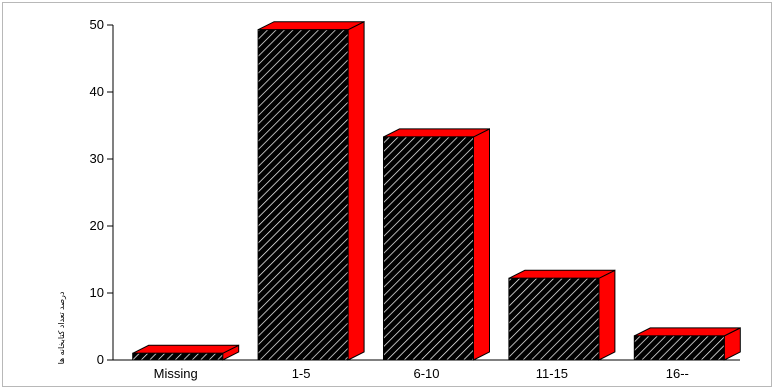 The image size is (776, 391). Describe the element at coordinates (100, 359) in the screenshot. I see `y-tick-label: 0` at that location.